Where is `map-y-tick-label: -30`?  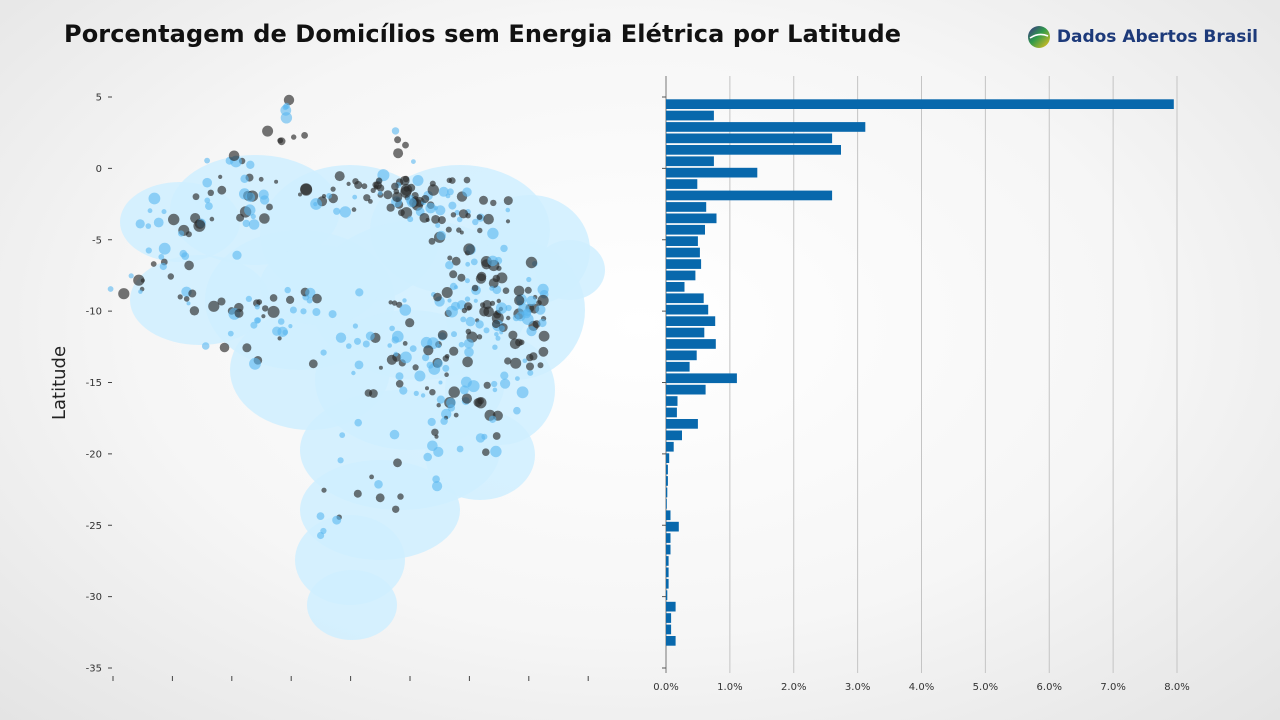
map-y-tick-label: -30 is located at coordinates (94, 597).